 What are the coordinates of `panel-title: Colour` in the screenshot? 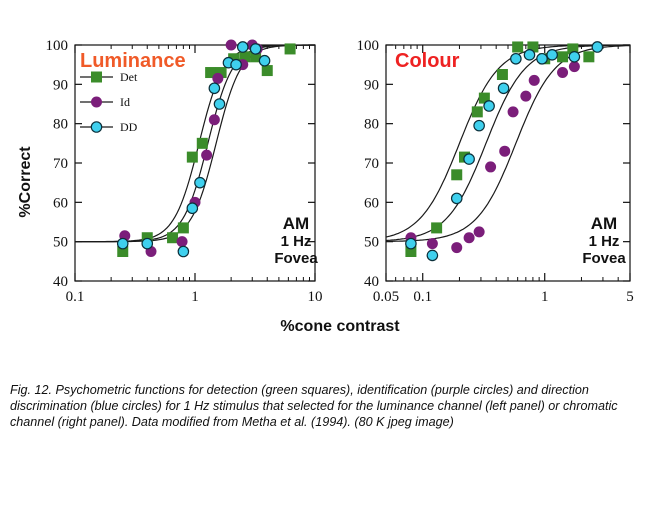 It's located at (427, 61).